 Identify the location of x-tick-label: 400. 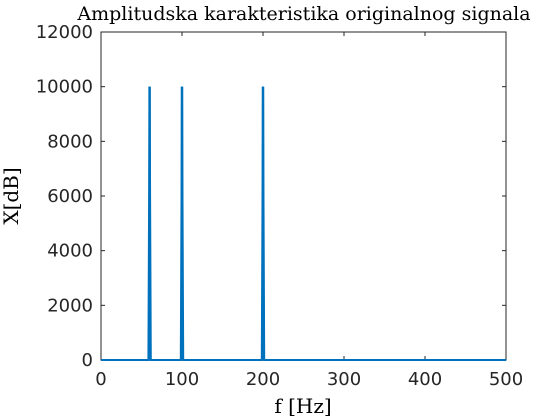
(425, 379).